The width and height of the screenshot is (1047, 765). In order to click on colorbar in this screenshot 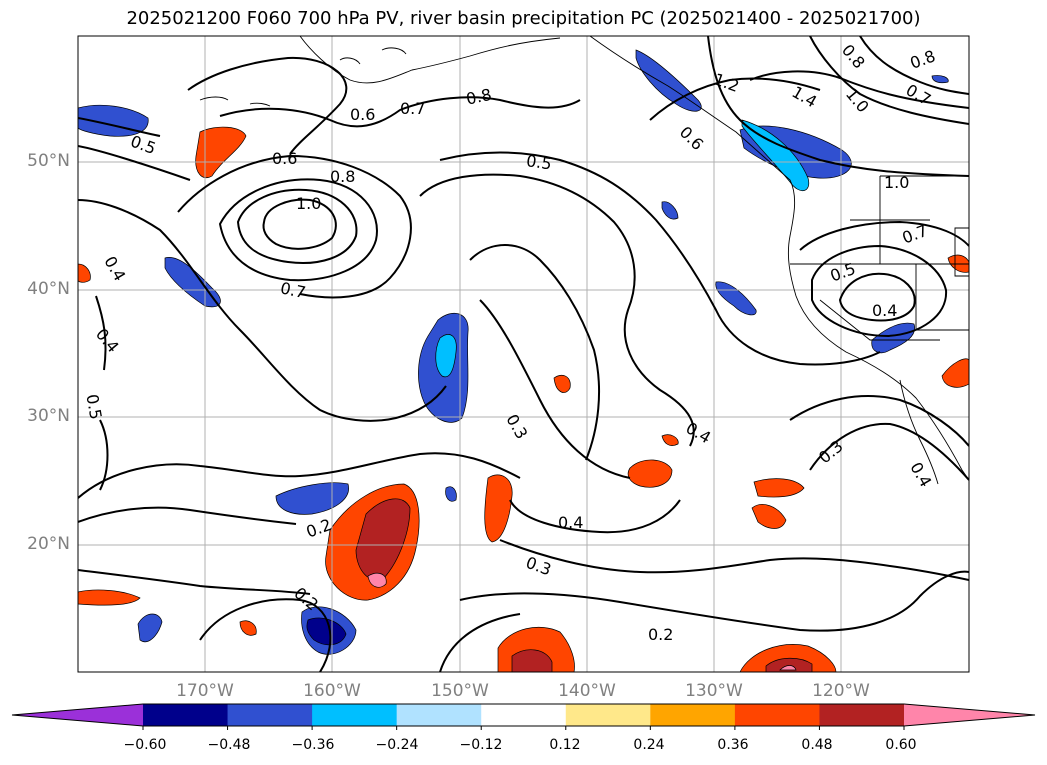, I will do `click(523, 716)`.